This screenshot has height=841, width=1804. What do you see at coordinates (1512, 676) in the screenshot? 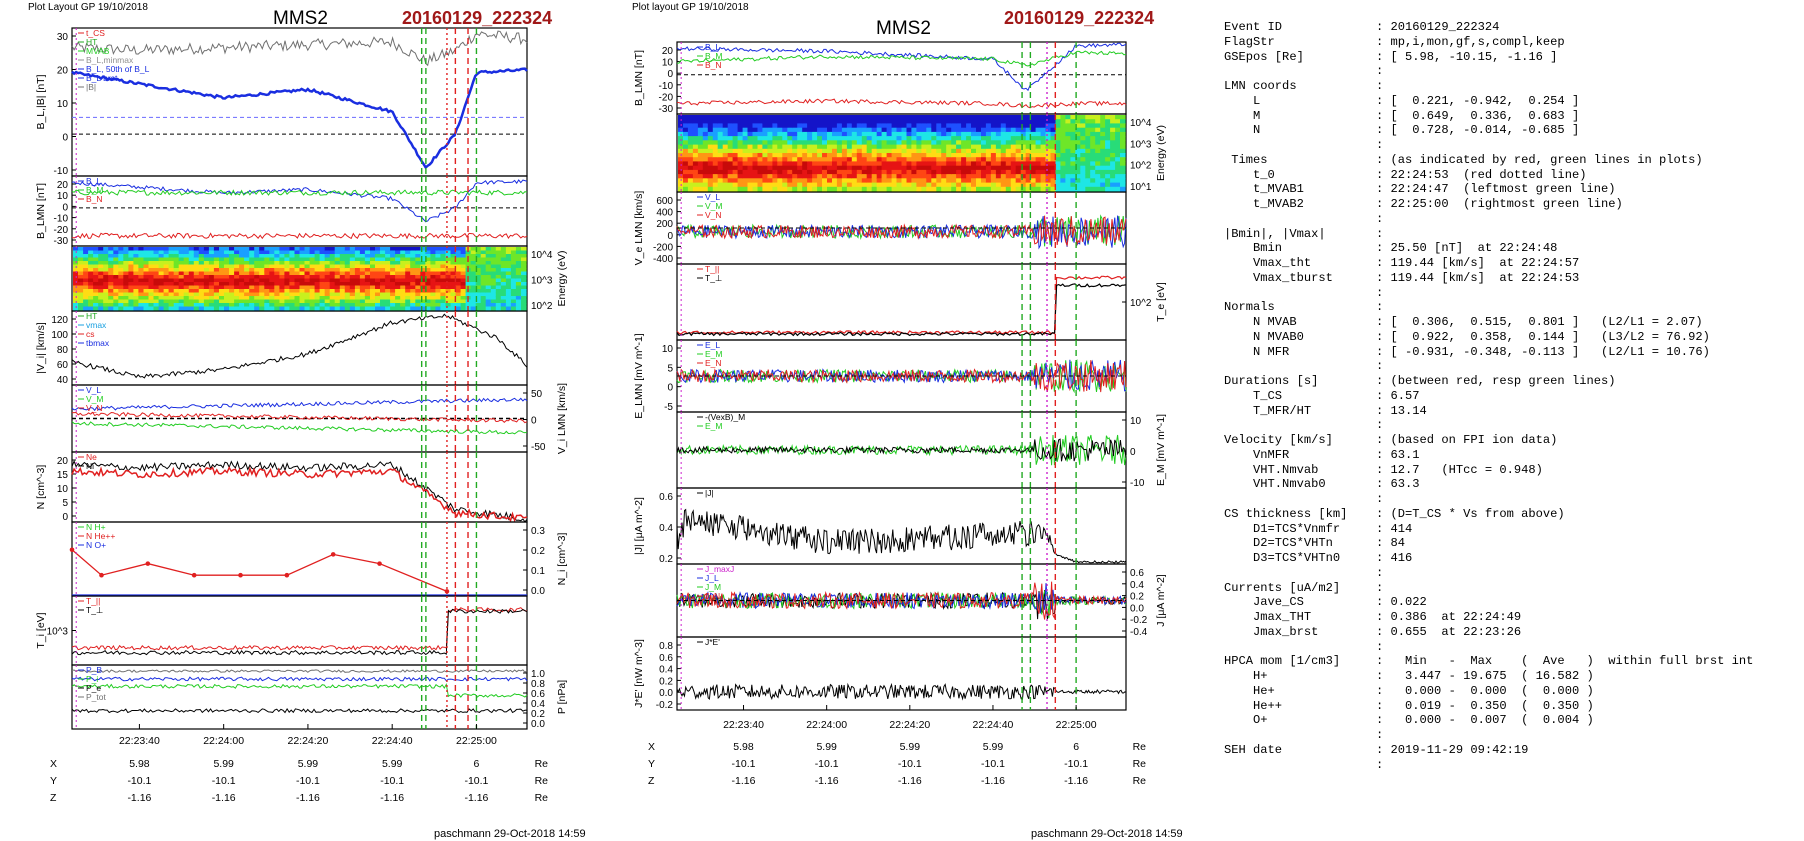
I see `info-row: H+: 3.447 - 19.675 ( 16.582 )` at bounding box center [1512, 676].